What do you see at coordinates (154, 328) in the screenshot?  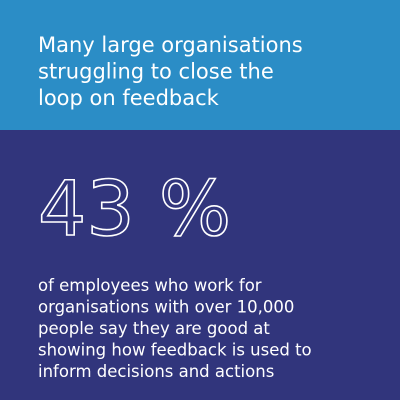 I see `body-text-line: people say they are good at` at bounding box center [154, 328].